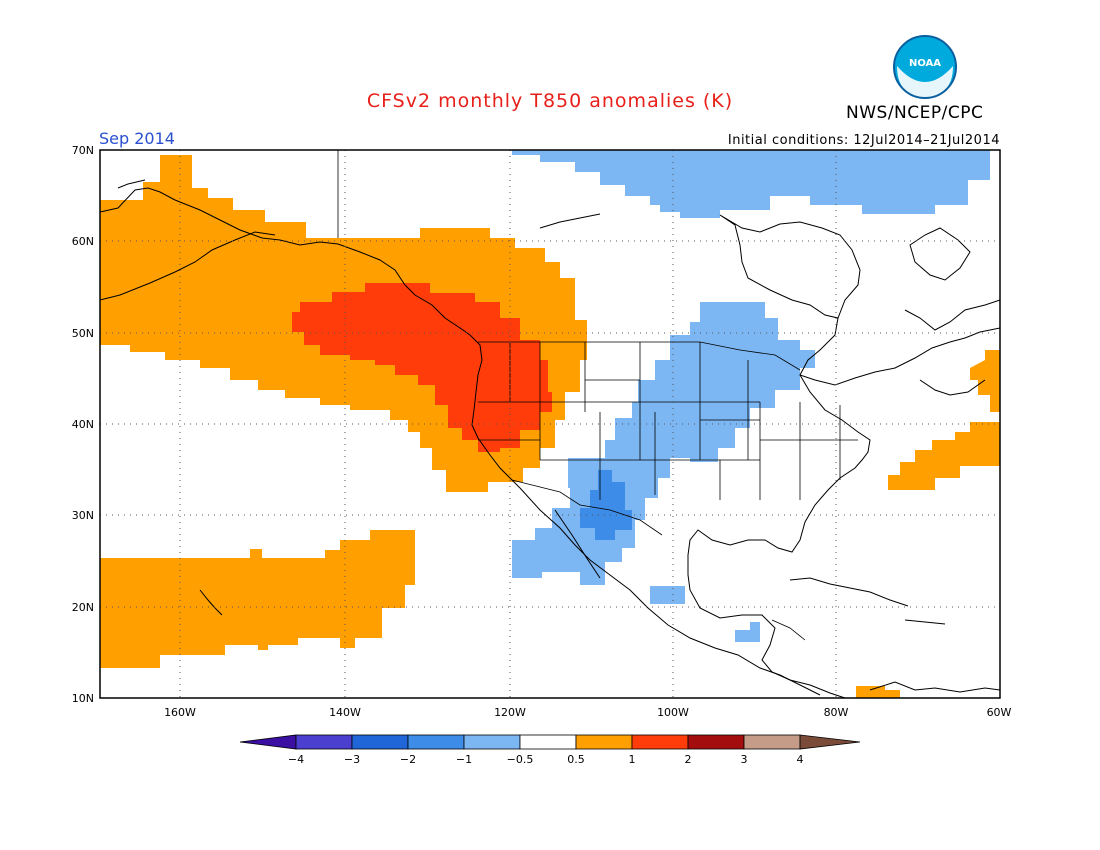  Describe the element at coordinates (999, 712) in the screenshot. I see `lon-tick-label: 60W` at that location.